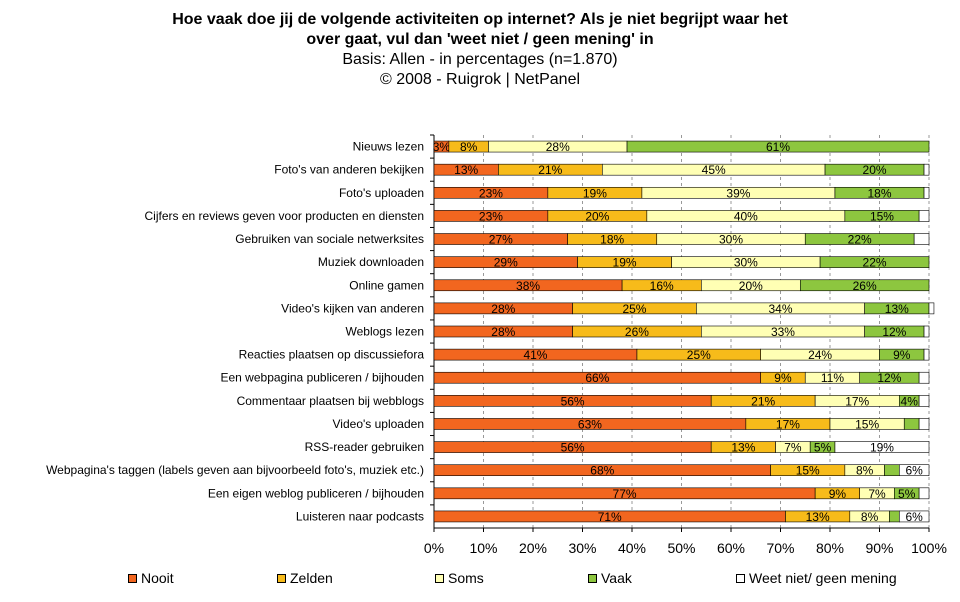  What do you see at coordinates (483, 548) in the screenshot?
I see `x-tick-label: 10%` at bounding box center [483, 548].